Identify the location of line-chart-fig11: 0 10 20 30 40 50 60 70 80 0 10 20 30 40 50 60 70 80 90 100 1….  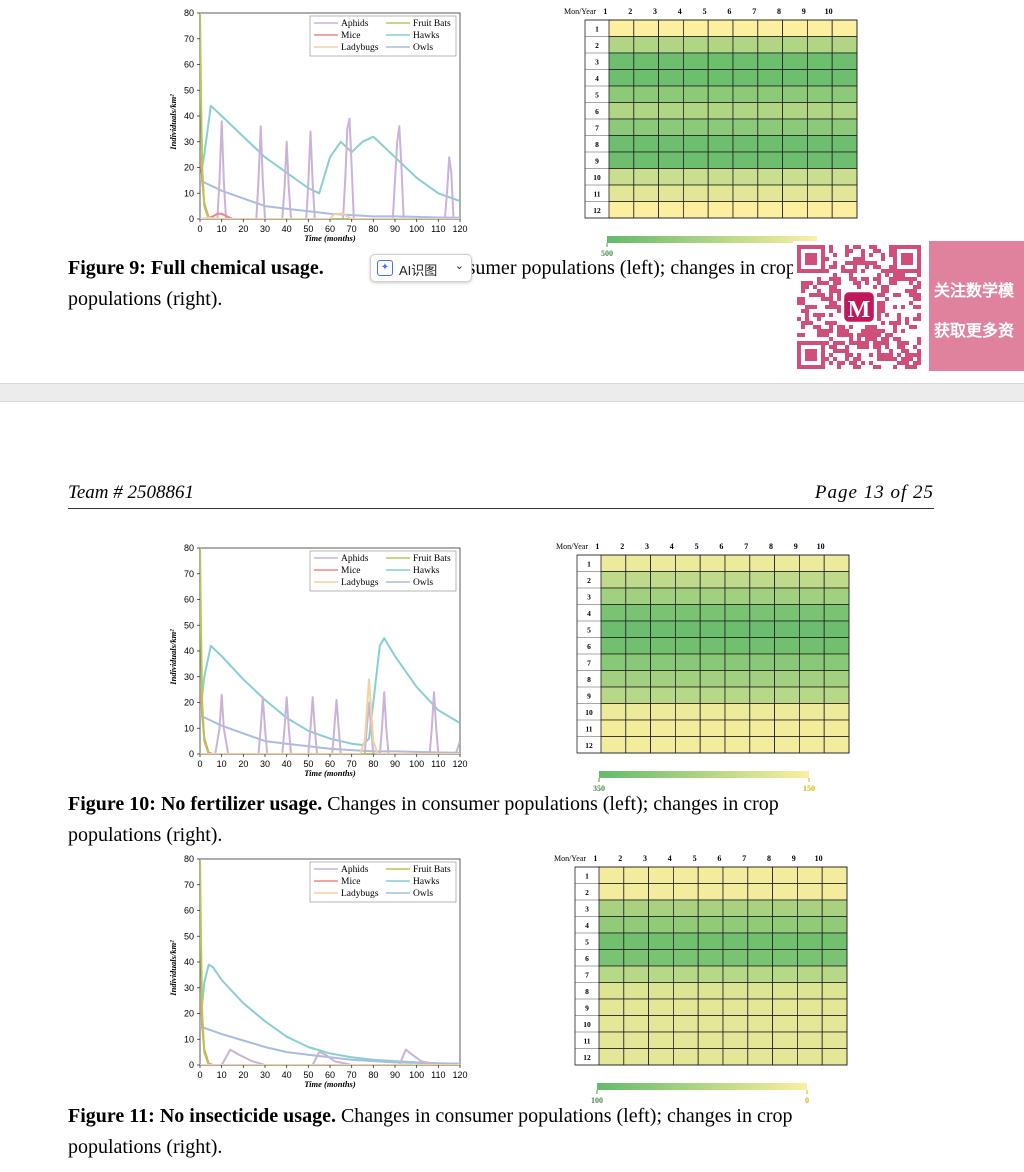
(318, 971).